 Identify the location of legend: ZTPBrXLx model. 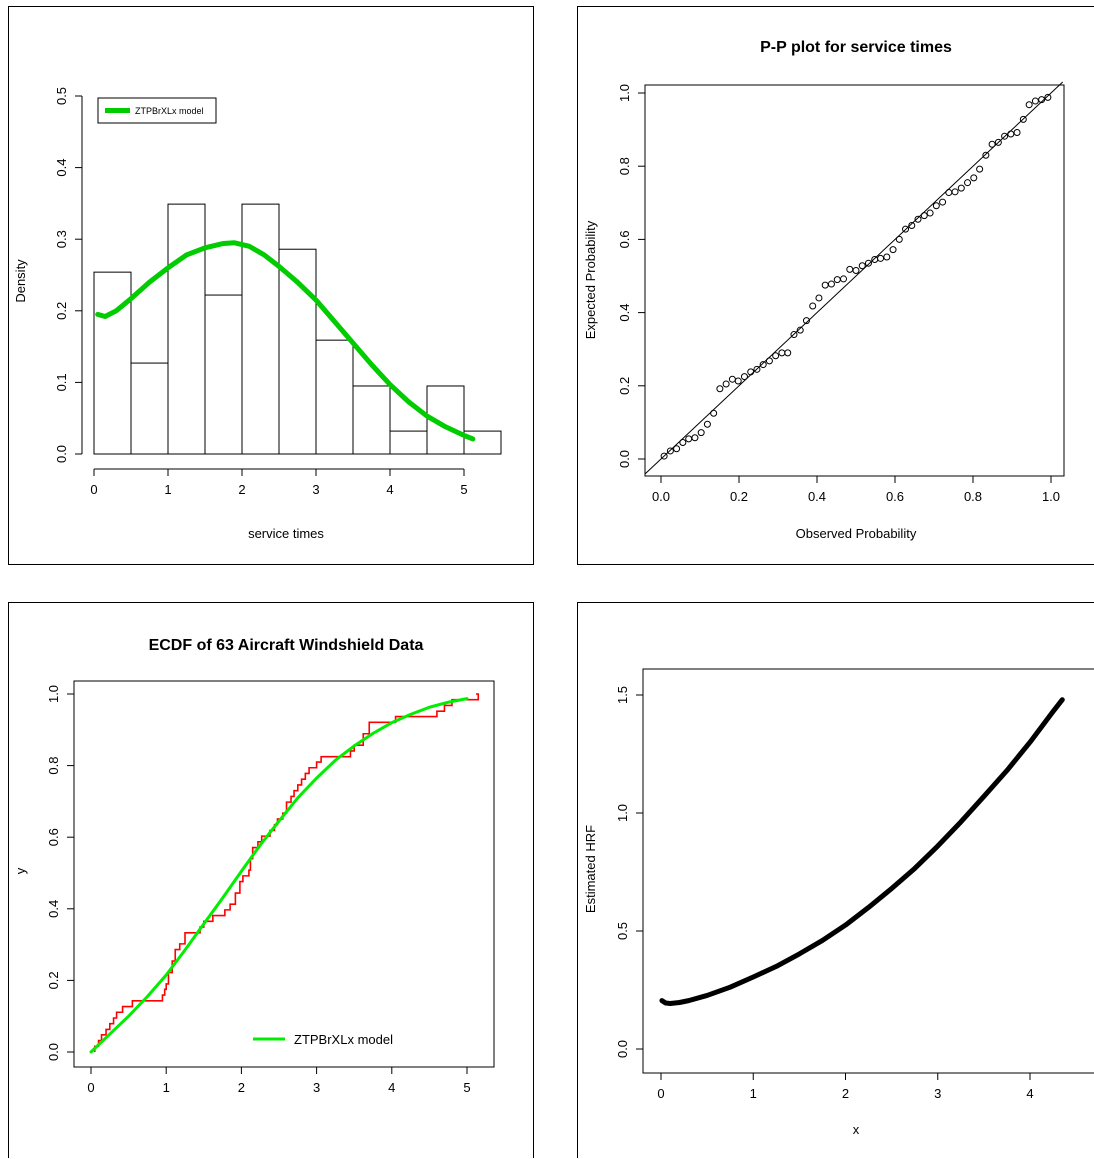
(157, 110).